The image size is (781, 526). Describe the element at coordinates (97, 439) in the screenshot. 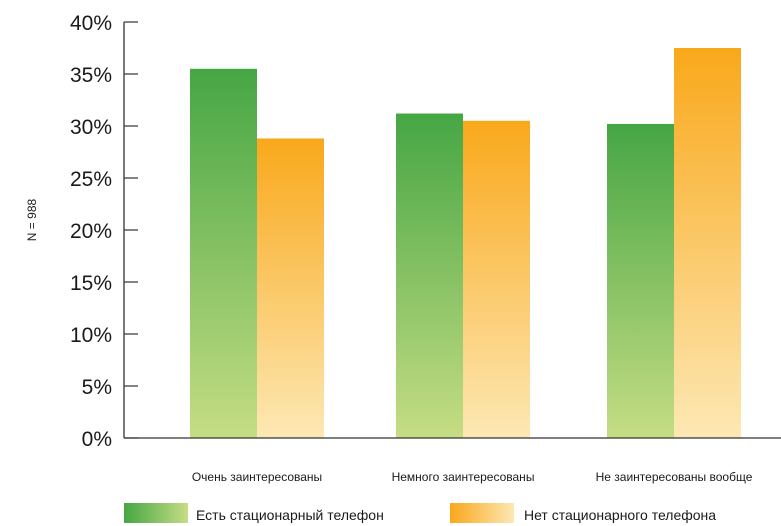

I see `y-tick-label: 0%` at that location.